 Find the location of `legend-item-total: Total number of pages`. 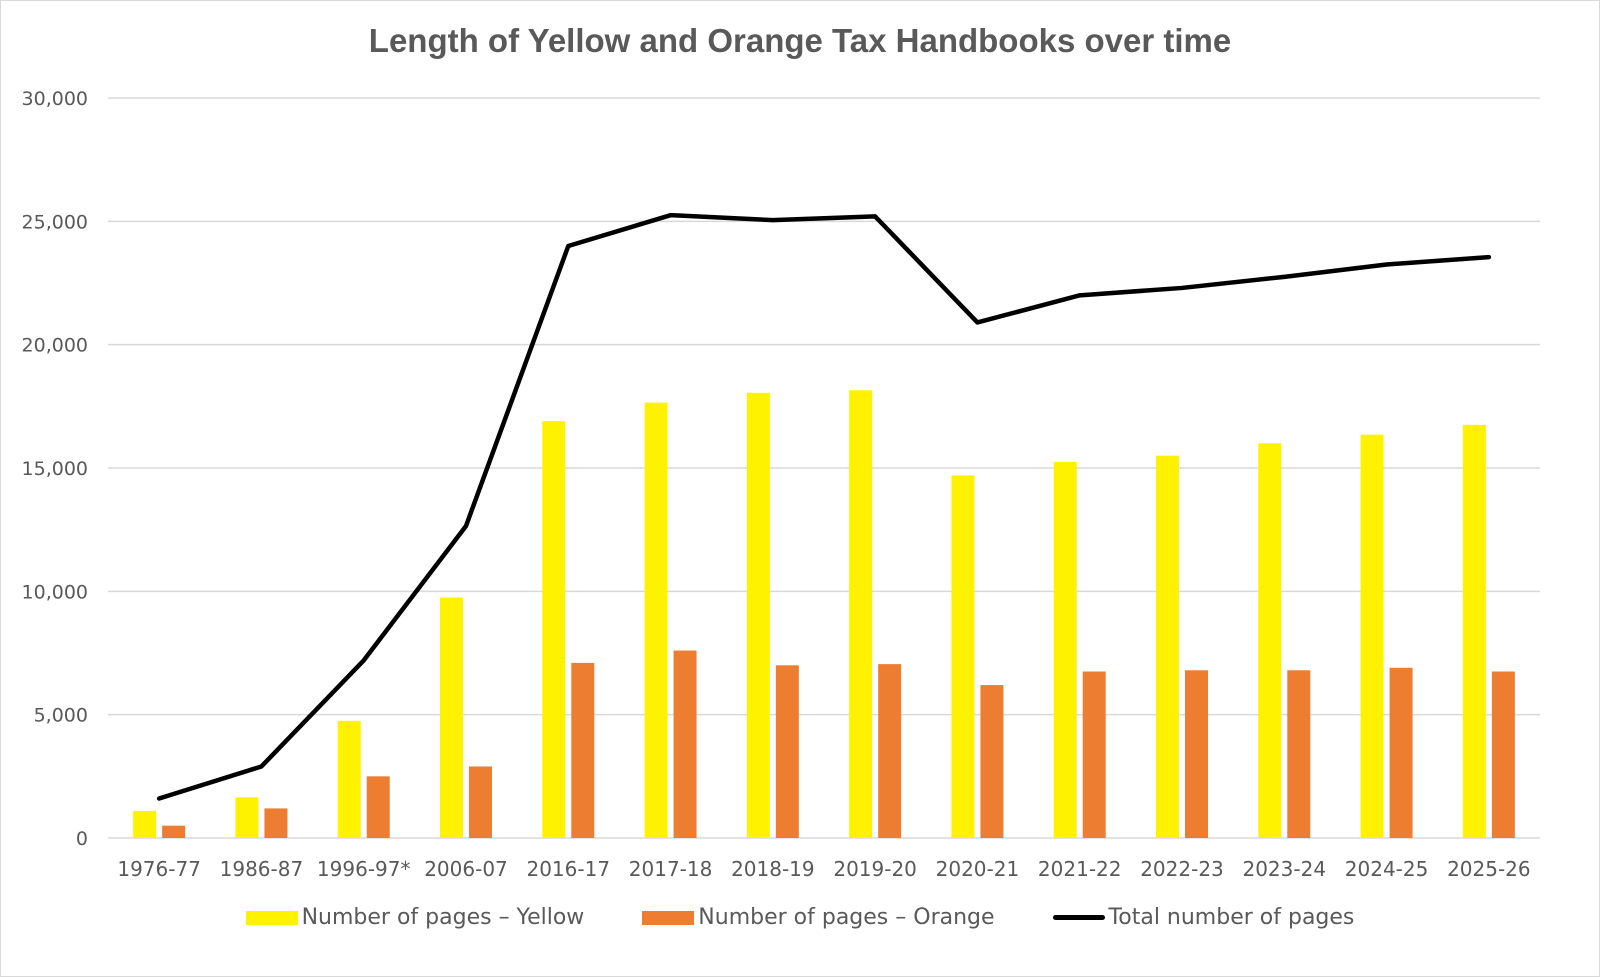

legend-item-total: Total number of pages is located at coordinates (1203, 917).